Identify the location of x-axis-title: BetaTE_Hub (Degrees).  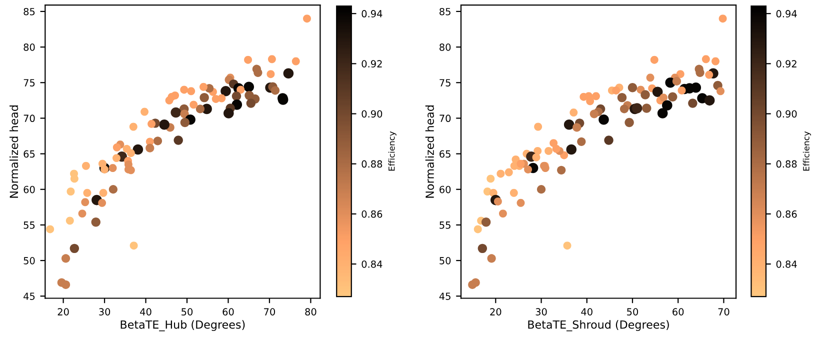
(182, 326).